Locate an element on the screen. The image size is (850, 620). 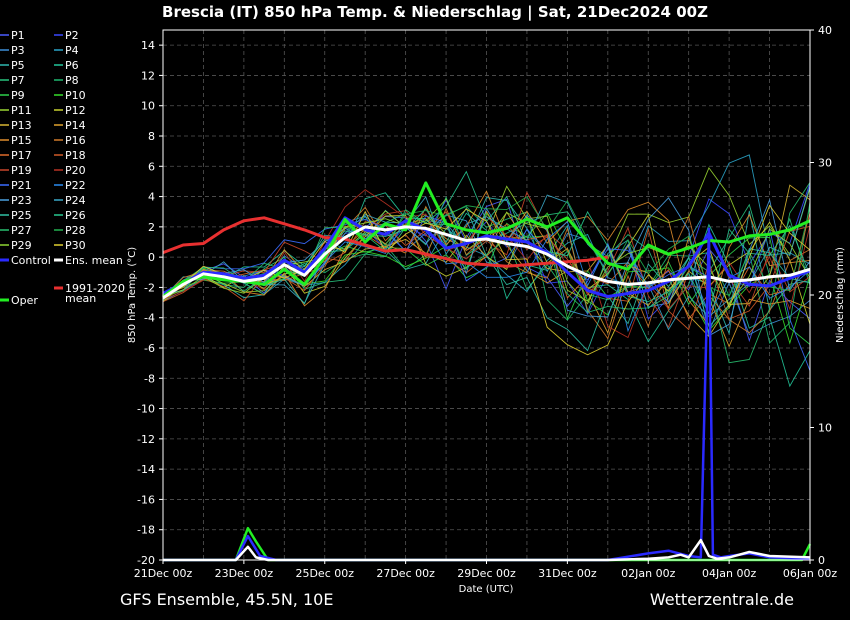
legend-label: 1991-2020 is located at coordinates (95, 288).